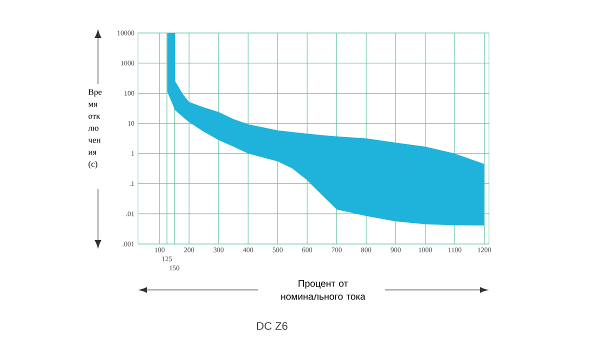  Describe the element at coordinates (95, 129) in the screenshot. I see `y-axis-title: Вре мя отк лю чен ия (с)` at that location.